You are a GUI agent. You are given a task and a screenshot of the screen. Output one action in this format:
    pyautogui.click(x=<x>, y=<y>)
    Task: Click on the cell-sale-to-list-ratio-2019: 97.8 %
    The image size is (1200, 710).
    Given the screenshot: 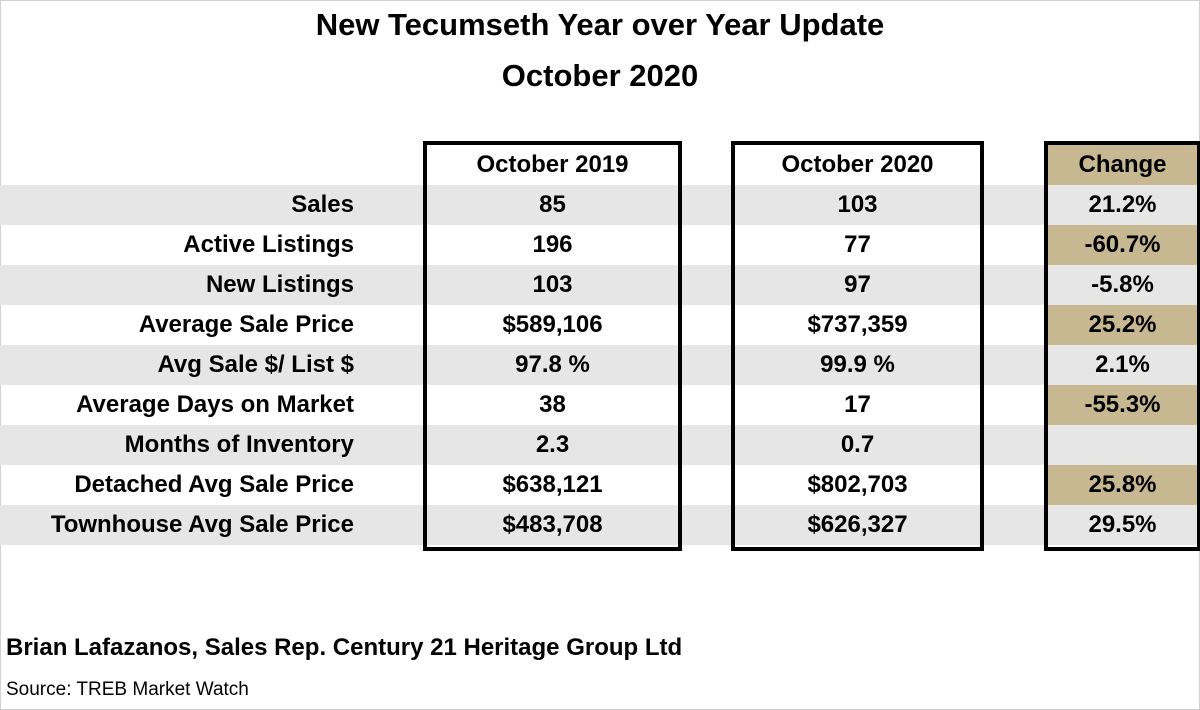 What is the action you would take?
    pyautogui.click(x=552, y=364)
    